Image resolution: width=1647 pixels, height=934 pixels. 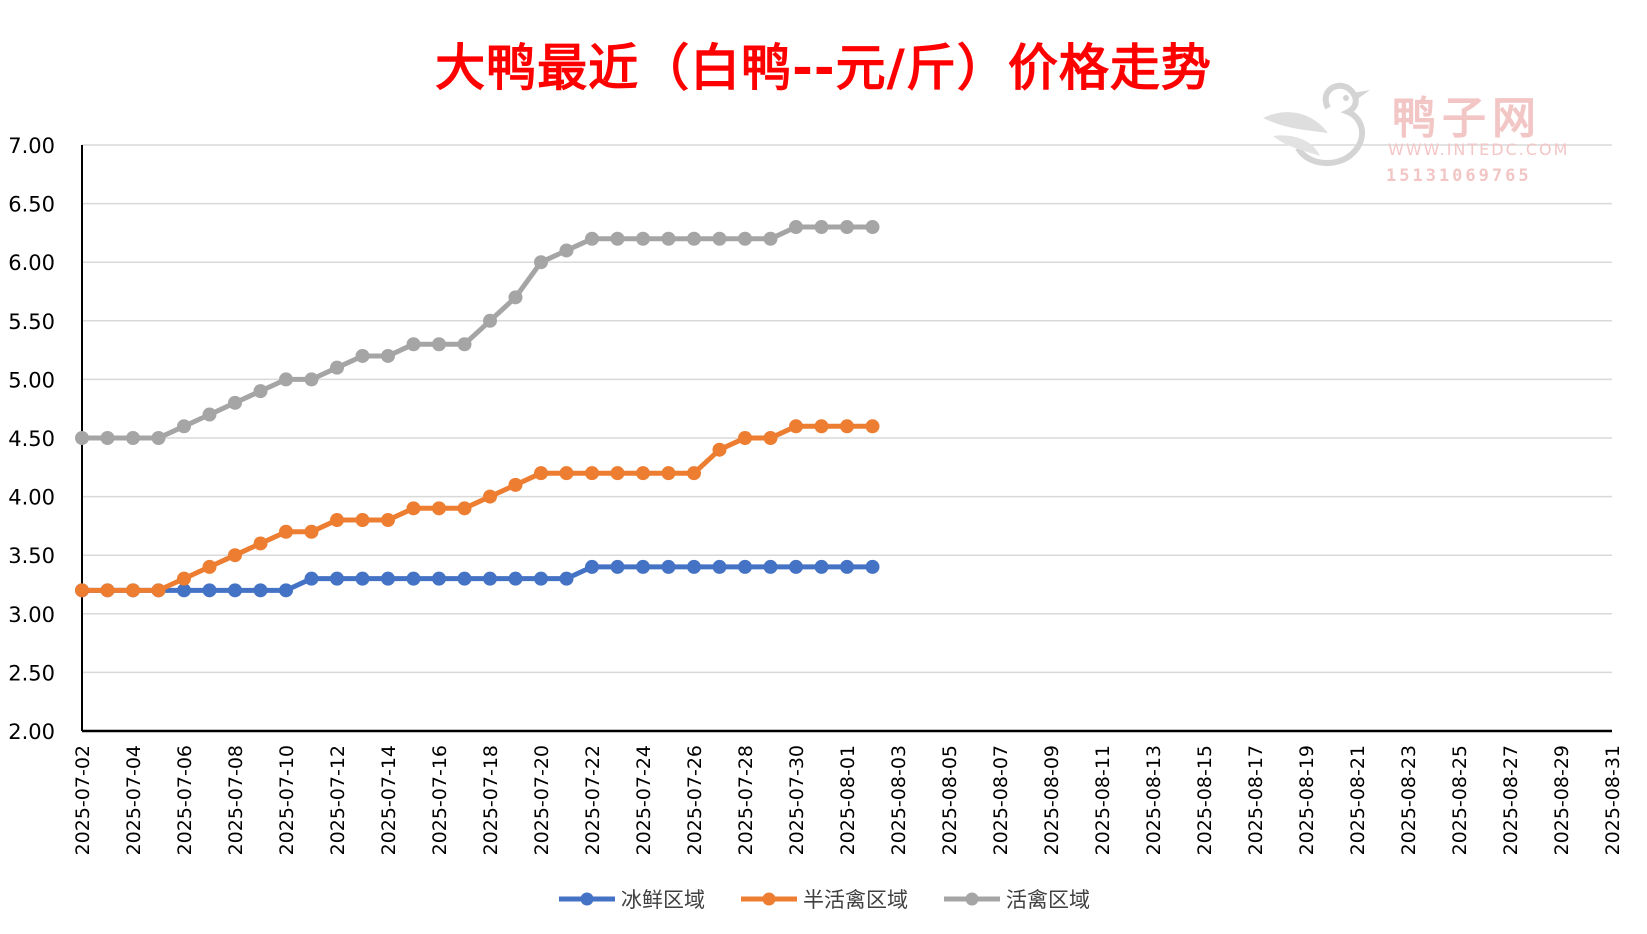 I want to click on chart-legend: 冰鲜区域 半活禽区域 活禽区域, so click(x=823, y=899).